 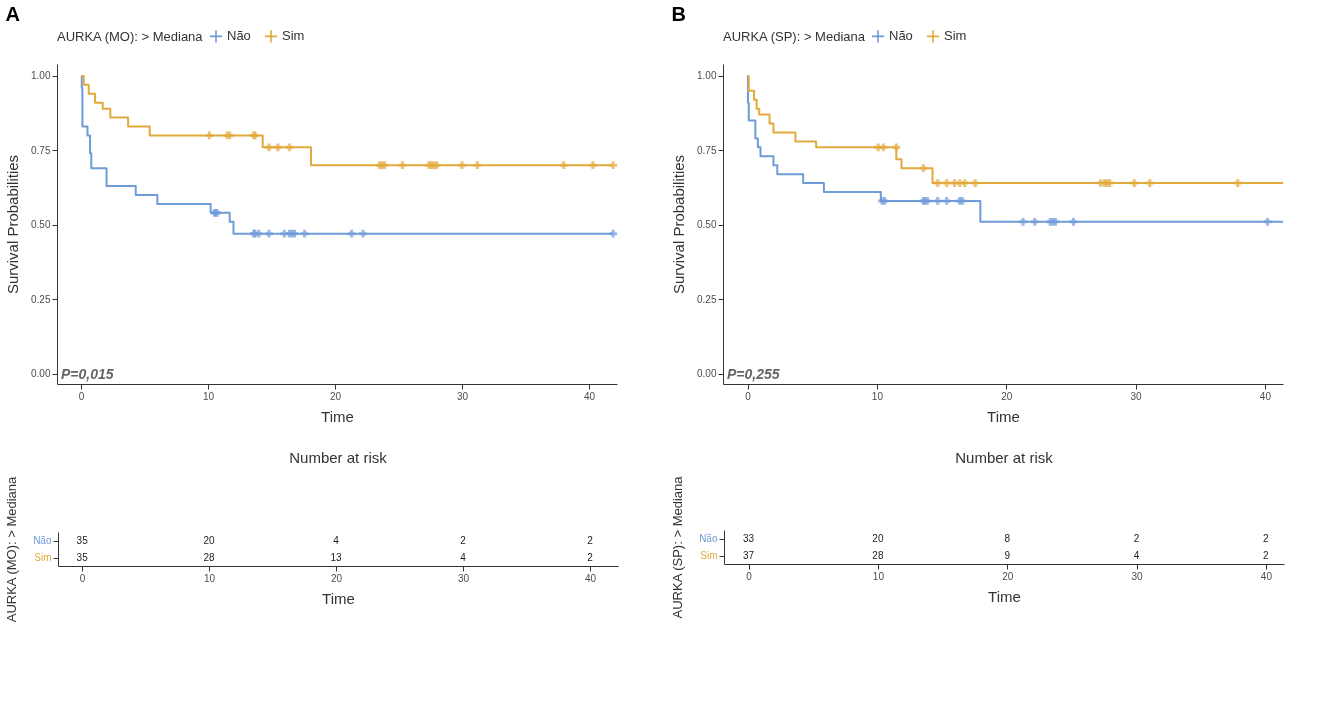 I want to click on data-label: 9, so click(x=1007, y=555).